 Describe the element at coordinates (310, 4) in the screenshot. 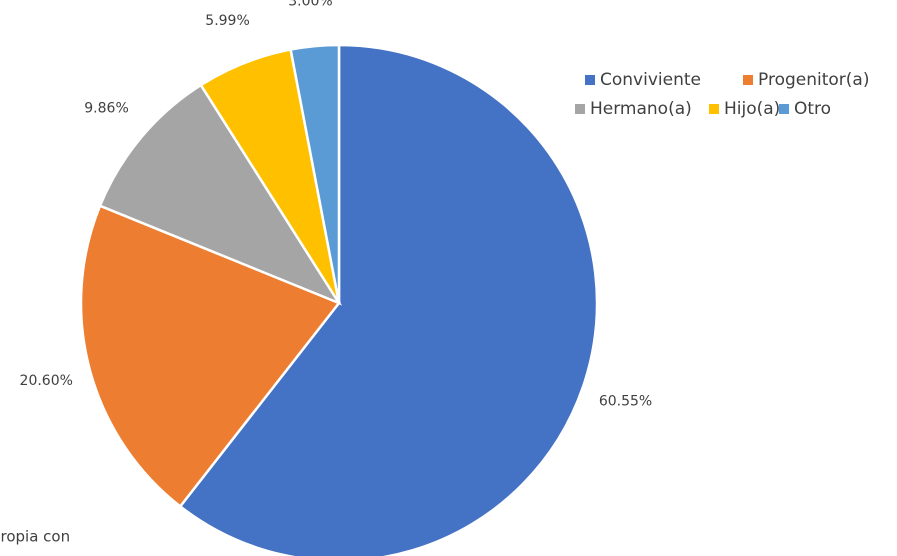

I see `data-label: 3.00%` at that location.